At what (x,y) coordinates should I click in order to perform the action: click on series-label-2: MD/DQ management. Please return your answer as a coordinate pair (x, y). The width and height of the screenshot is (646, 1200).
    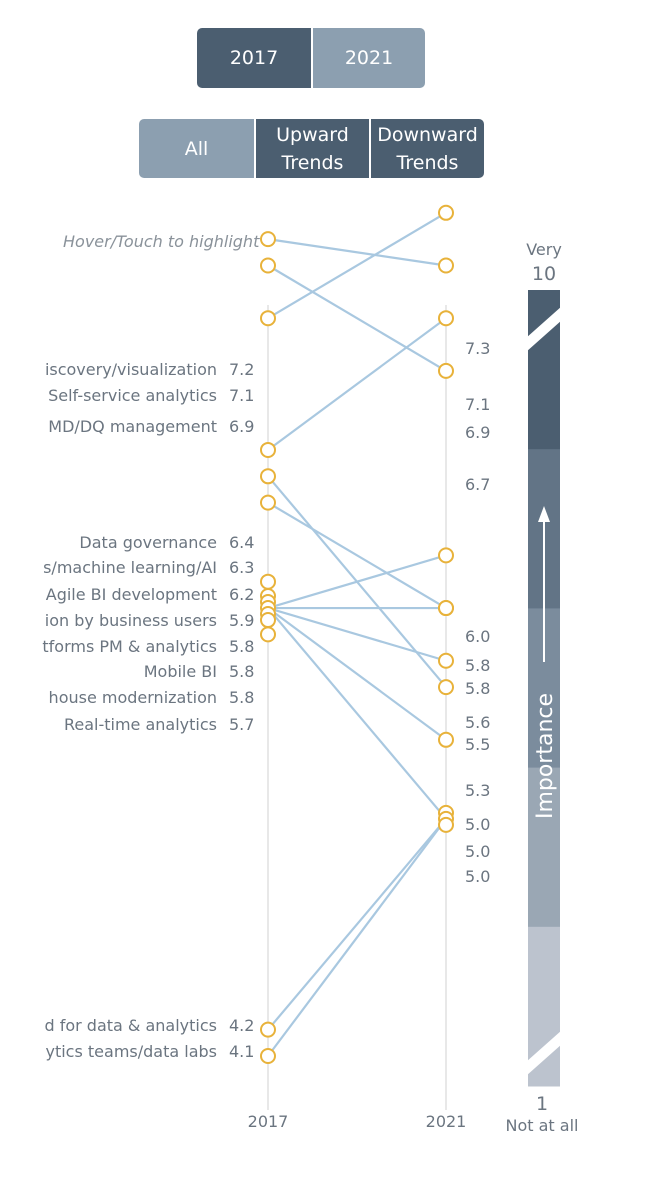
    Looking at the image, I should click on (132, 426).